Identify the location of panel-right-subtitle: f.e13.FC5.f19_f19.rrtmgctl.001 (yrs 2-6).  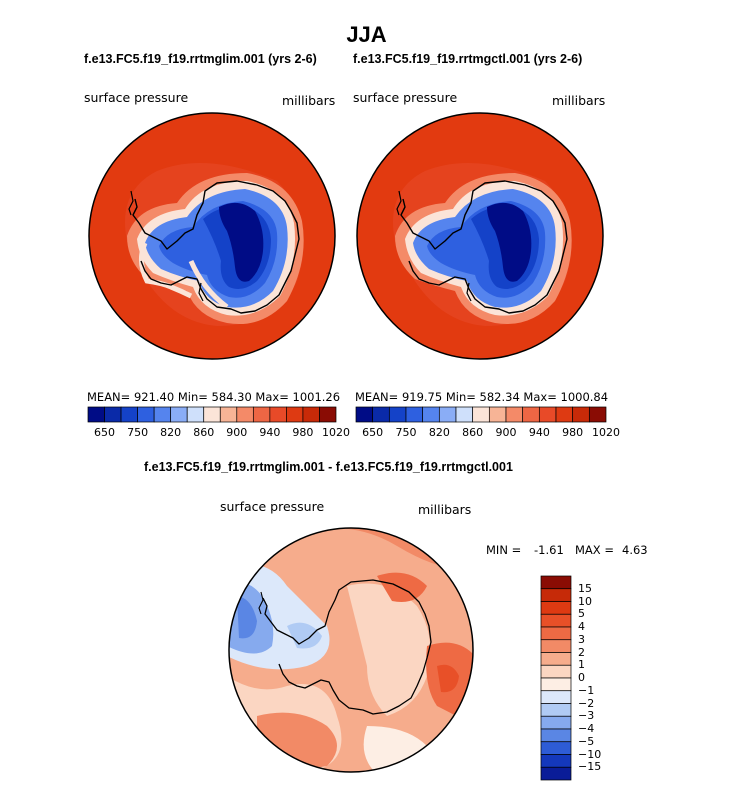
(468, 59).